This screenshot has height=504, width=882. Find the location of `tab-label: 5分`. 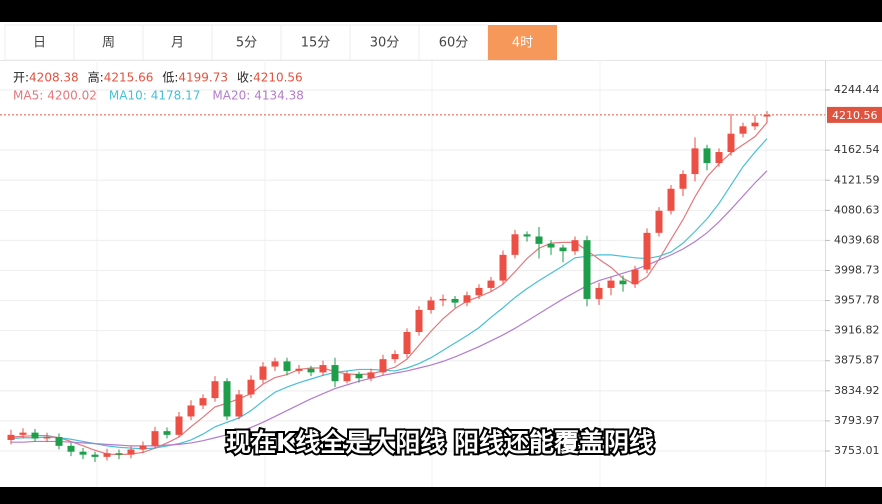

tab-label: 5分 is located at coordinates (246, 43).